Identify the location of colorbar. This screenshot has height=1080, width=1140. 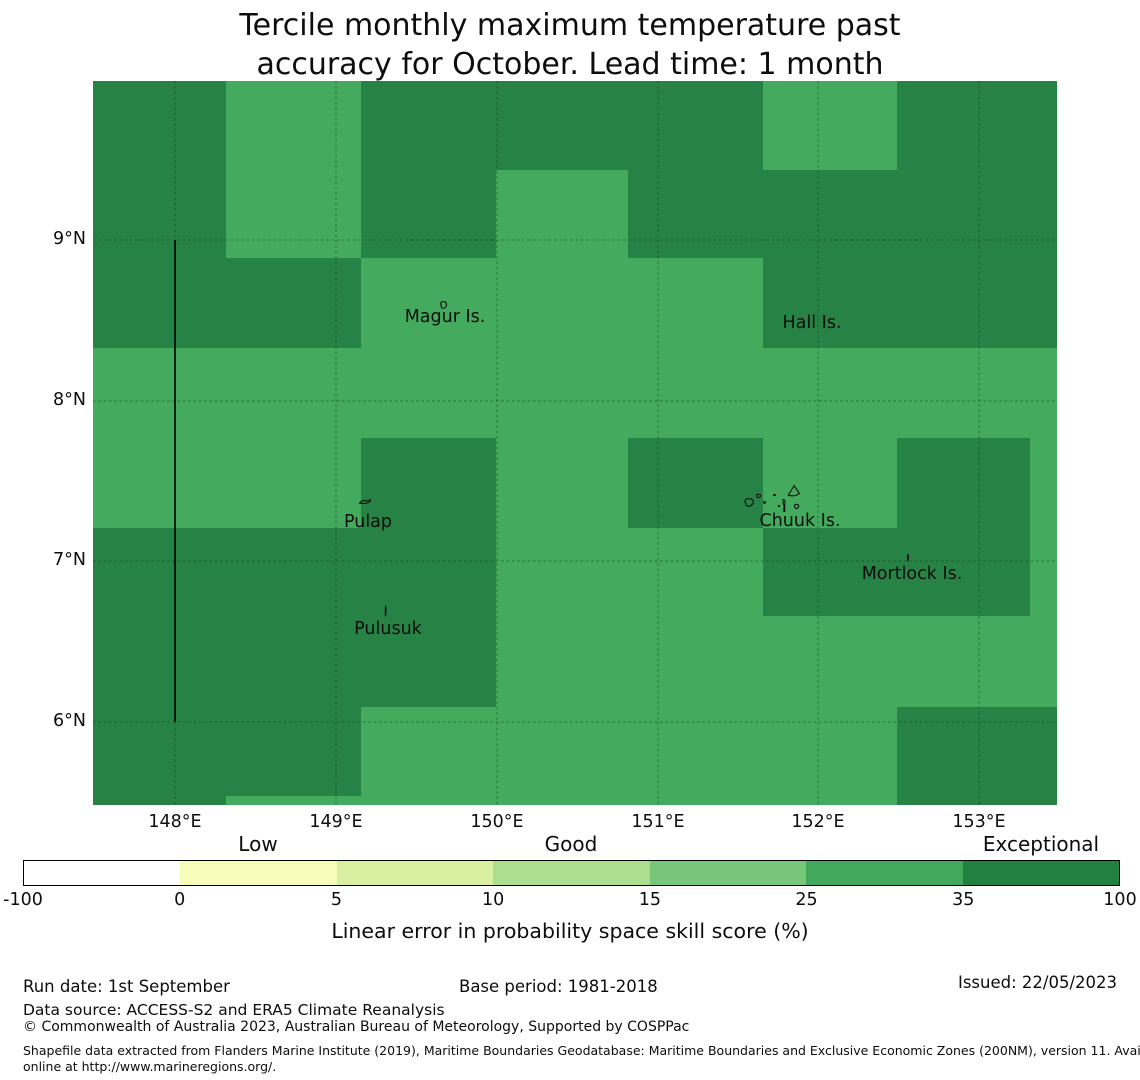
(571, 873).